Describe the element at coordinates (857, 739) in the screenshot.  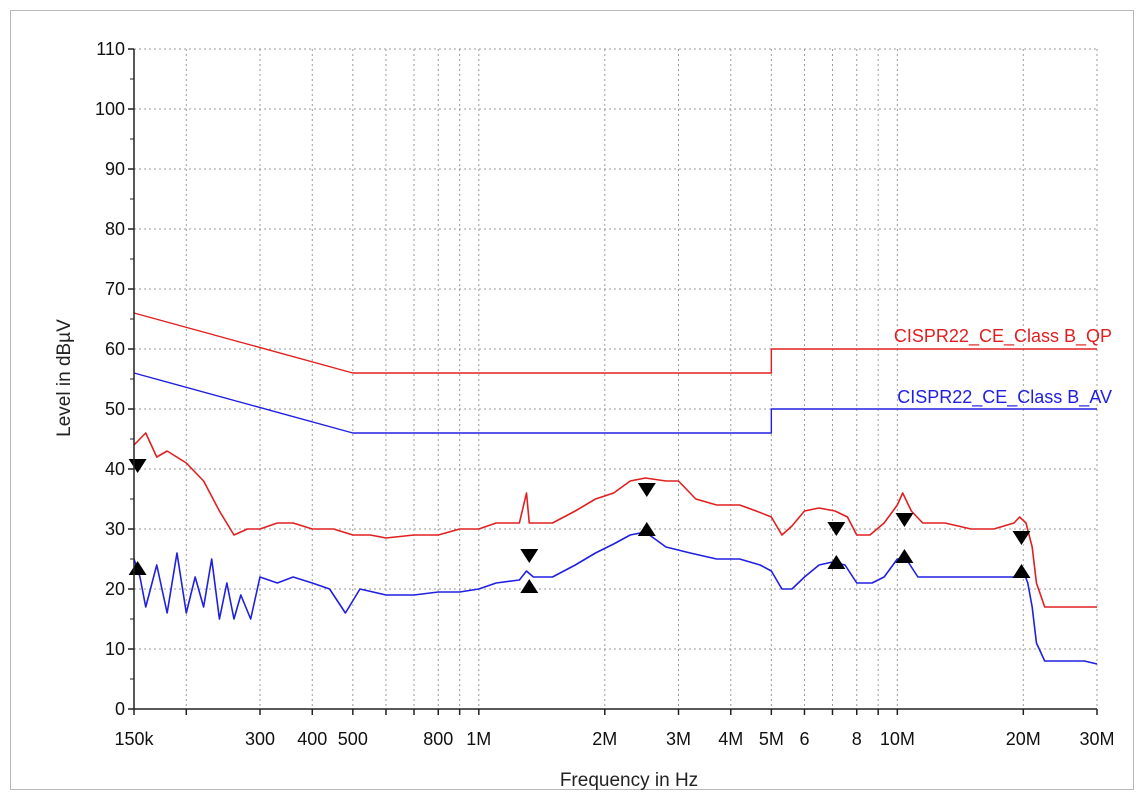
I see `x-tick-label: 8` at that location.